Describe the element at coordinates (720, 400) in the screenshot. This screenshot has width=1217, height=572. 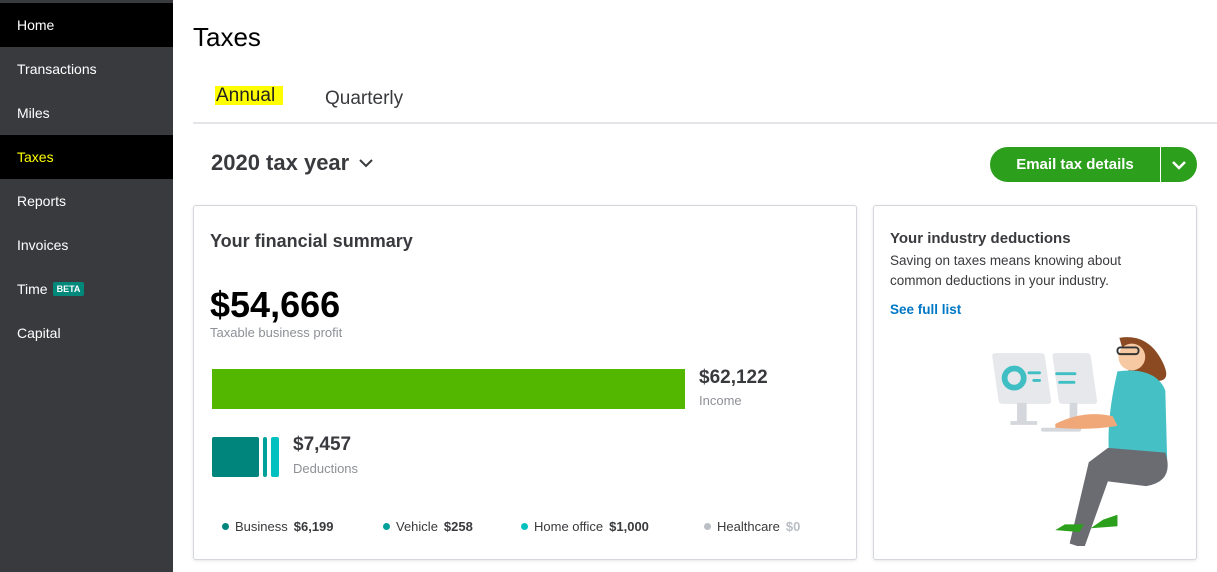
I see `income-label: Income` at that location.